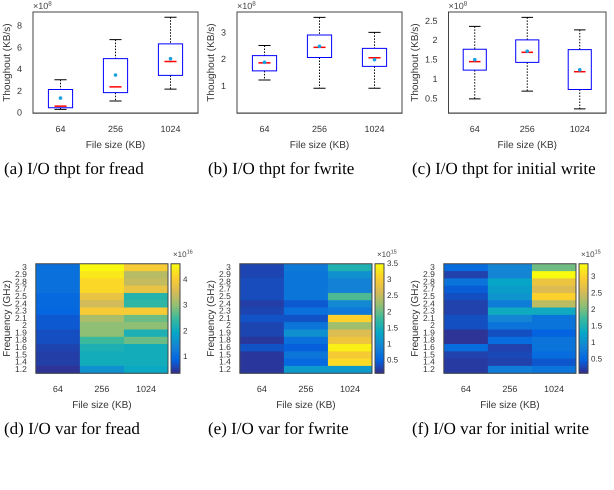 The image size is (614, 490). Describe the element at coordinates (431, 59) in the screenshot. I see `y-tick-label: 1.5` at that location.